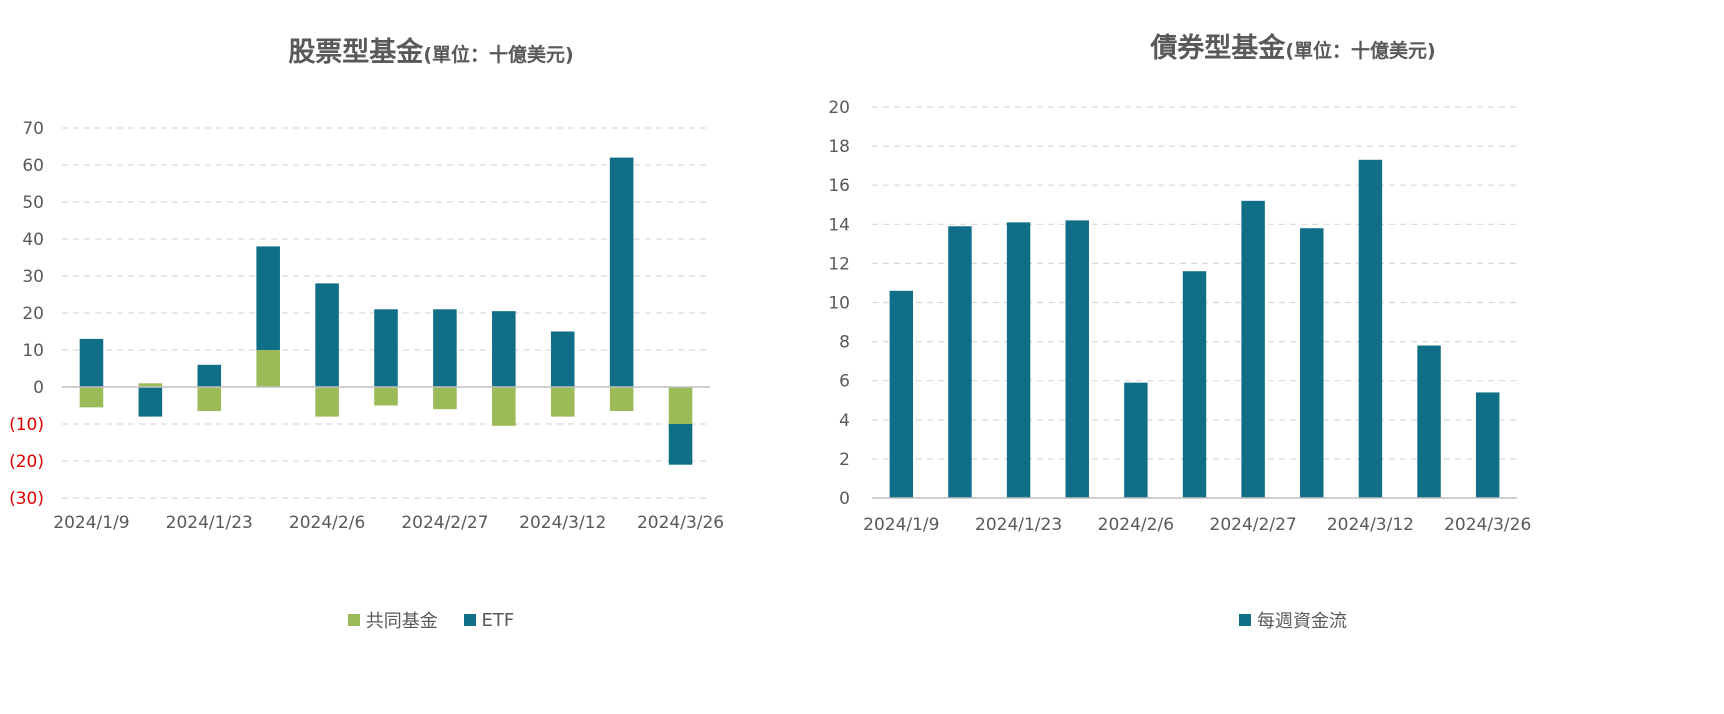 This screenshot has width=1724, height=714. I want to click on legend-label-mutual-fund: 共同基金, so click(401, 621).